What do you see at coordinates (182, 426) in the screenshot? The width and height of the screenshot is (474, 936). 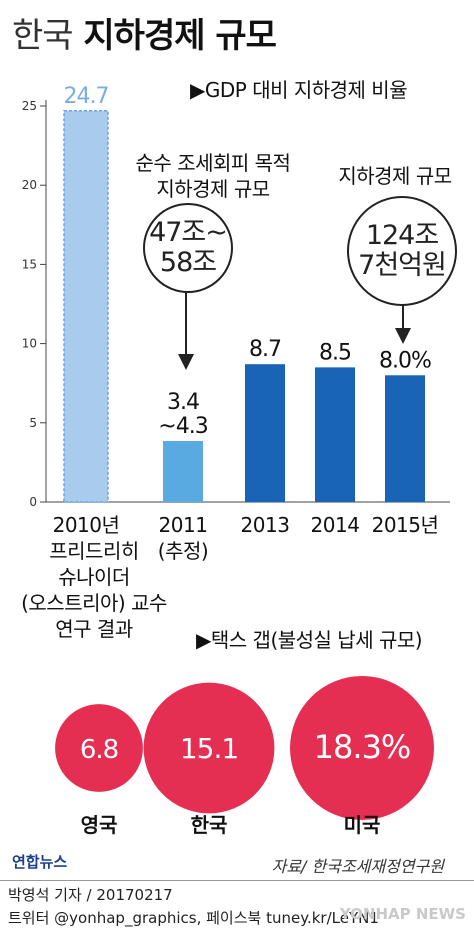 I see `bar-value-label: ~4.3` at bounding box center [182, 426].